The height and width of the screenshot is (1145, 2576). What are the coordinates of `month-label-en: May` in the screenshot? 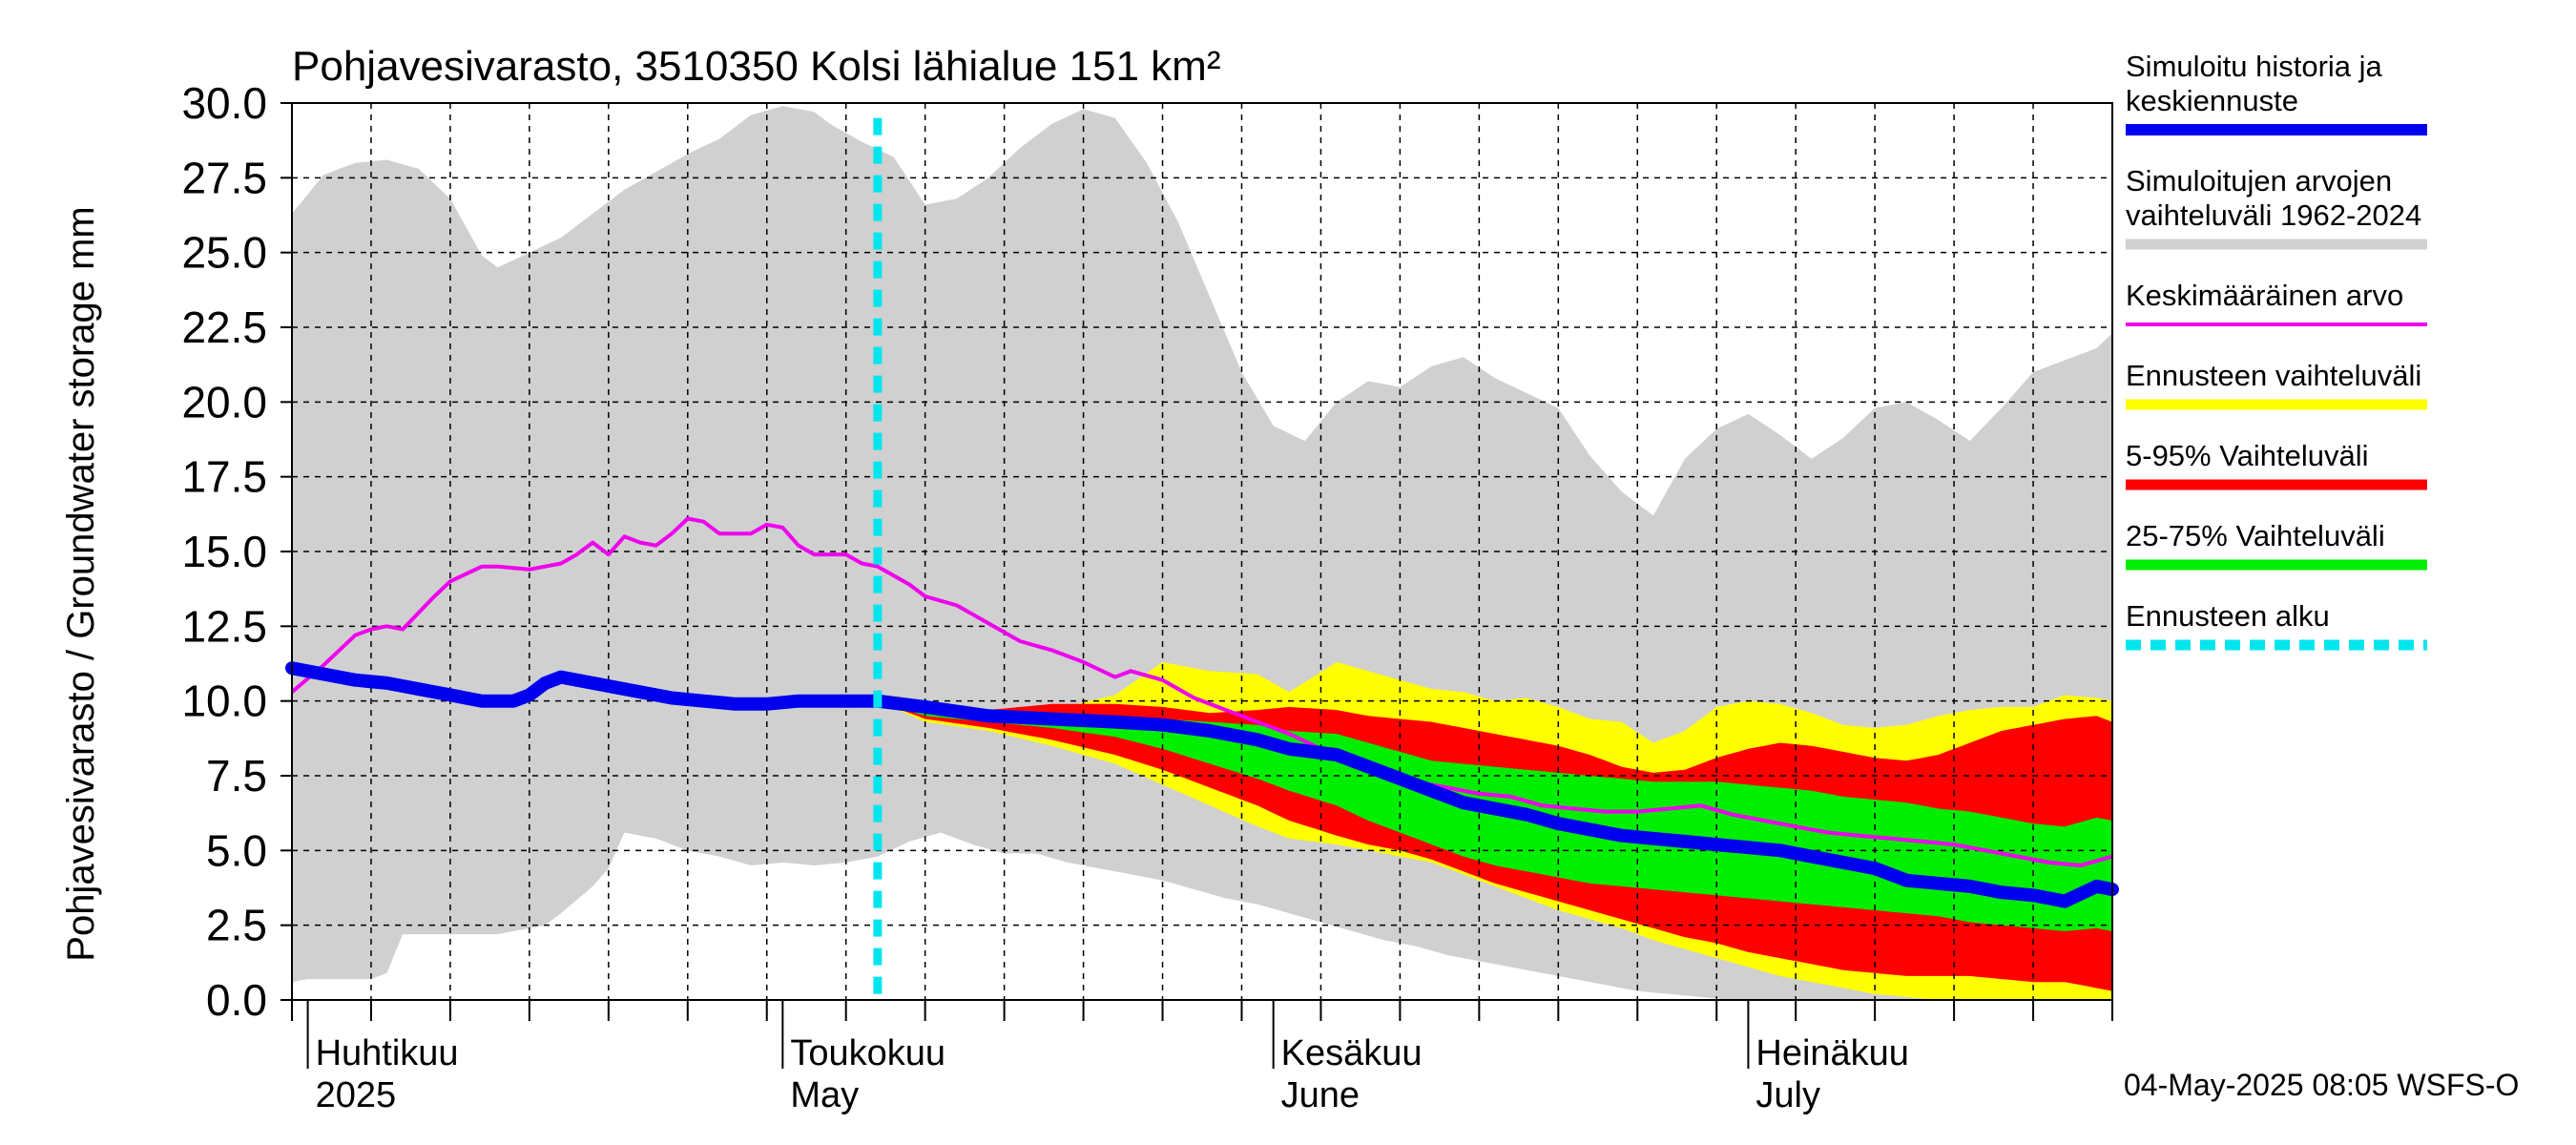 It's located at (824, 1095).